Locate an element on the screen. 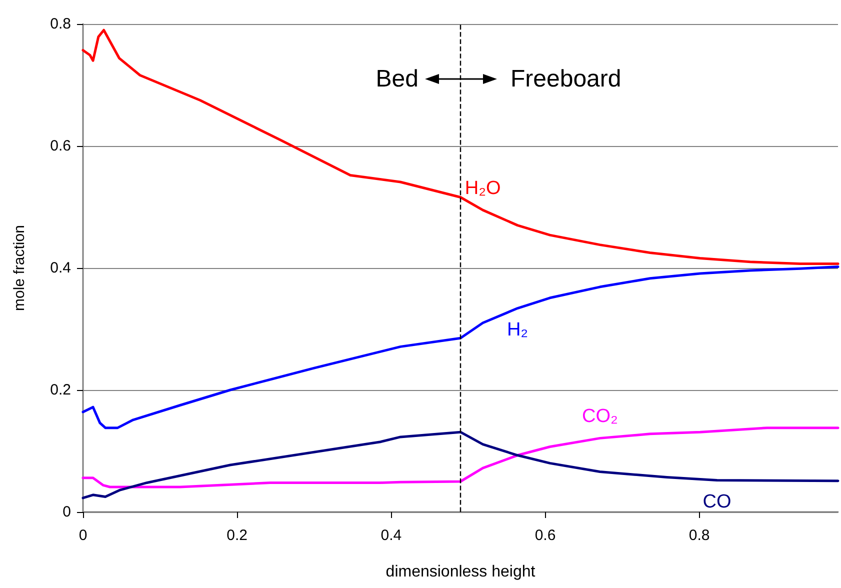 This screenshot has width=841, height=588. series-label: CO₂ is located at coordinates (600, 417).